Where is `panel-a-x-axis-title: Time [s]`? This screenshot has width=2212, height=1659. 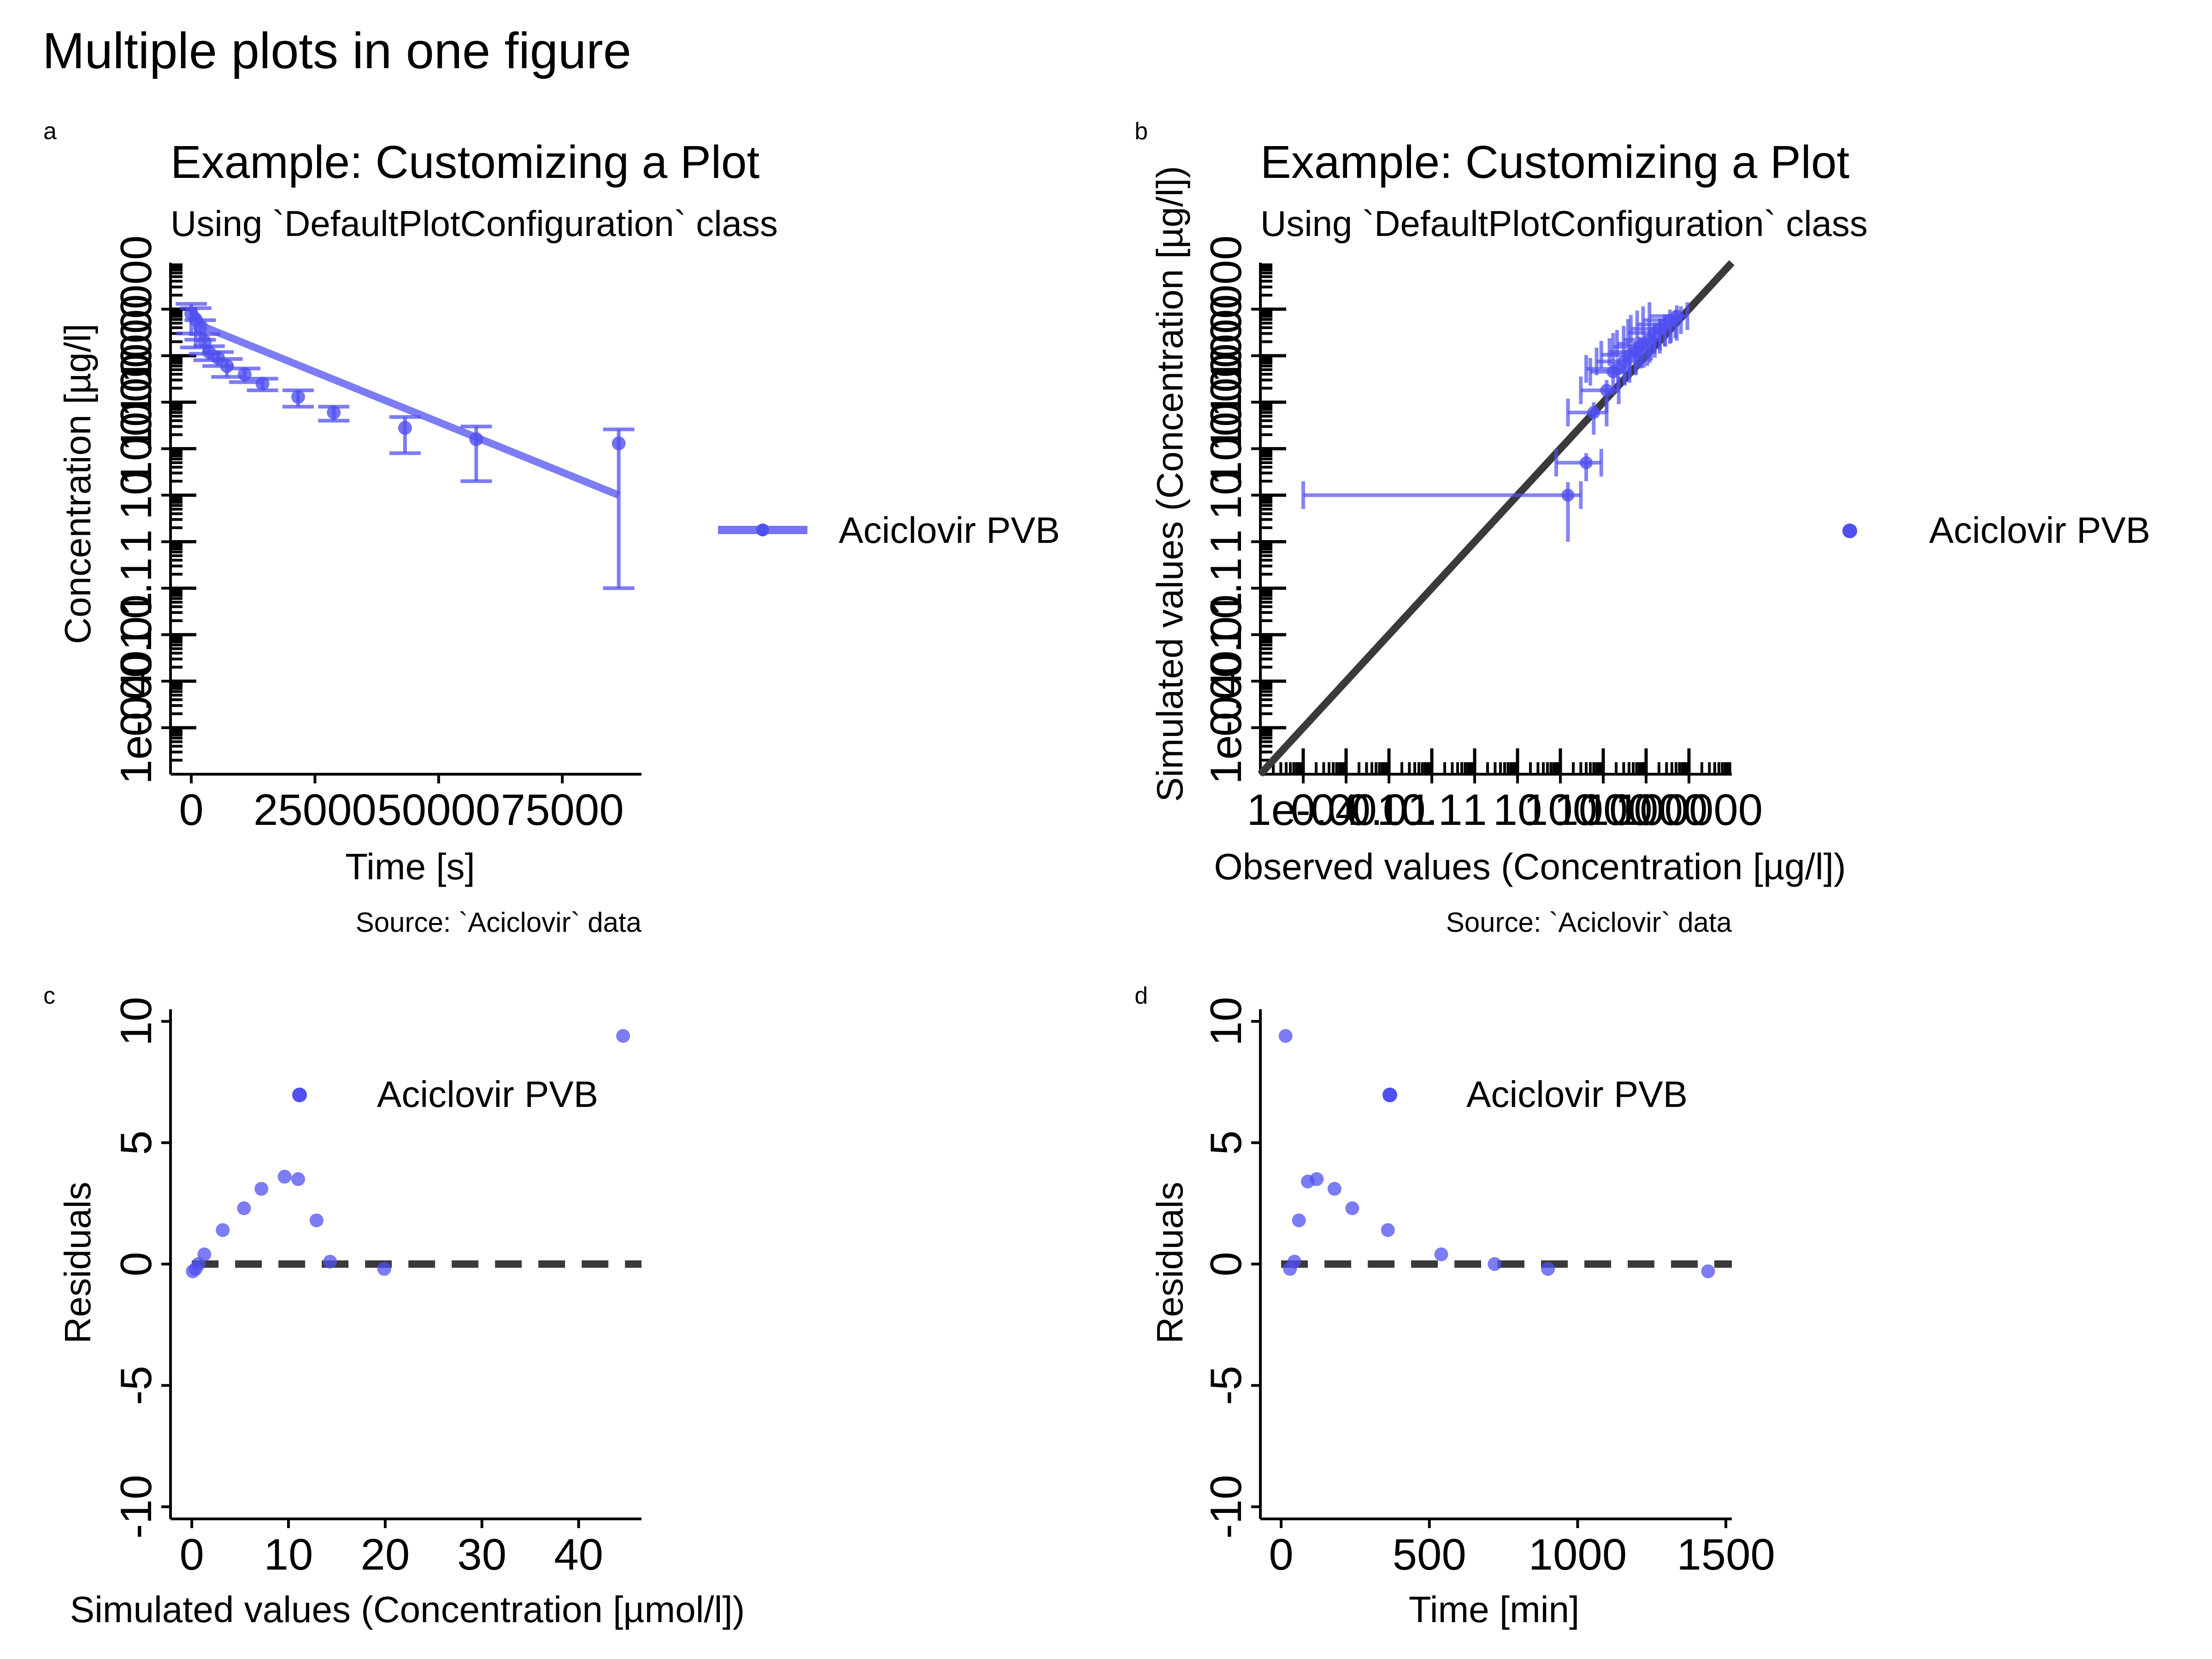 panel-a-x-axis-title: Time [s] is located at coordinates (410, 866).